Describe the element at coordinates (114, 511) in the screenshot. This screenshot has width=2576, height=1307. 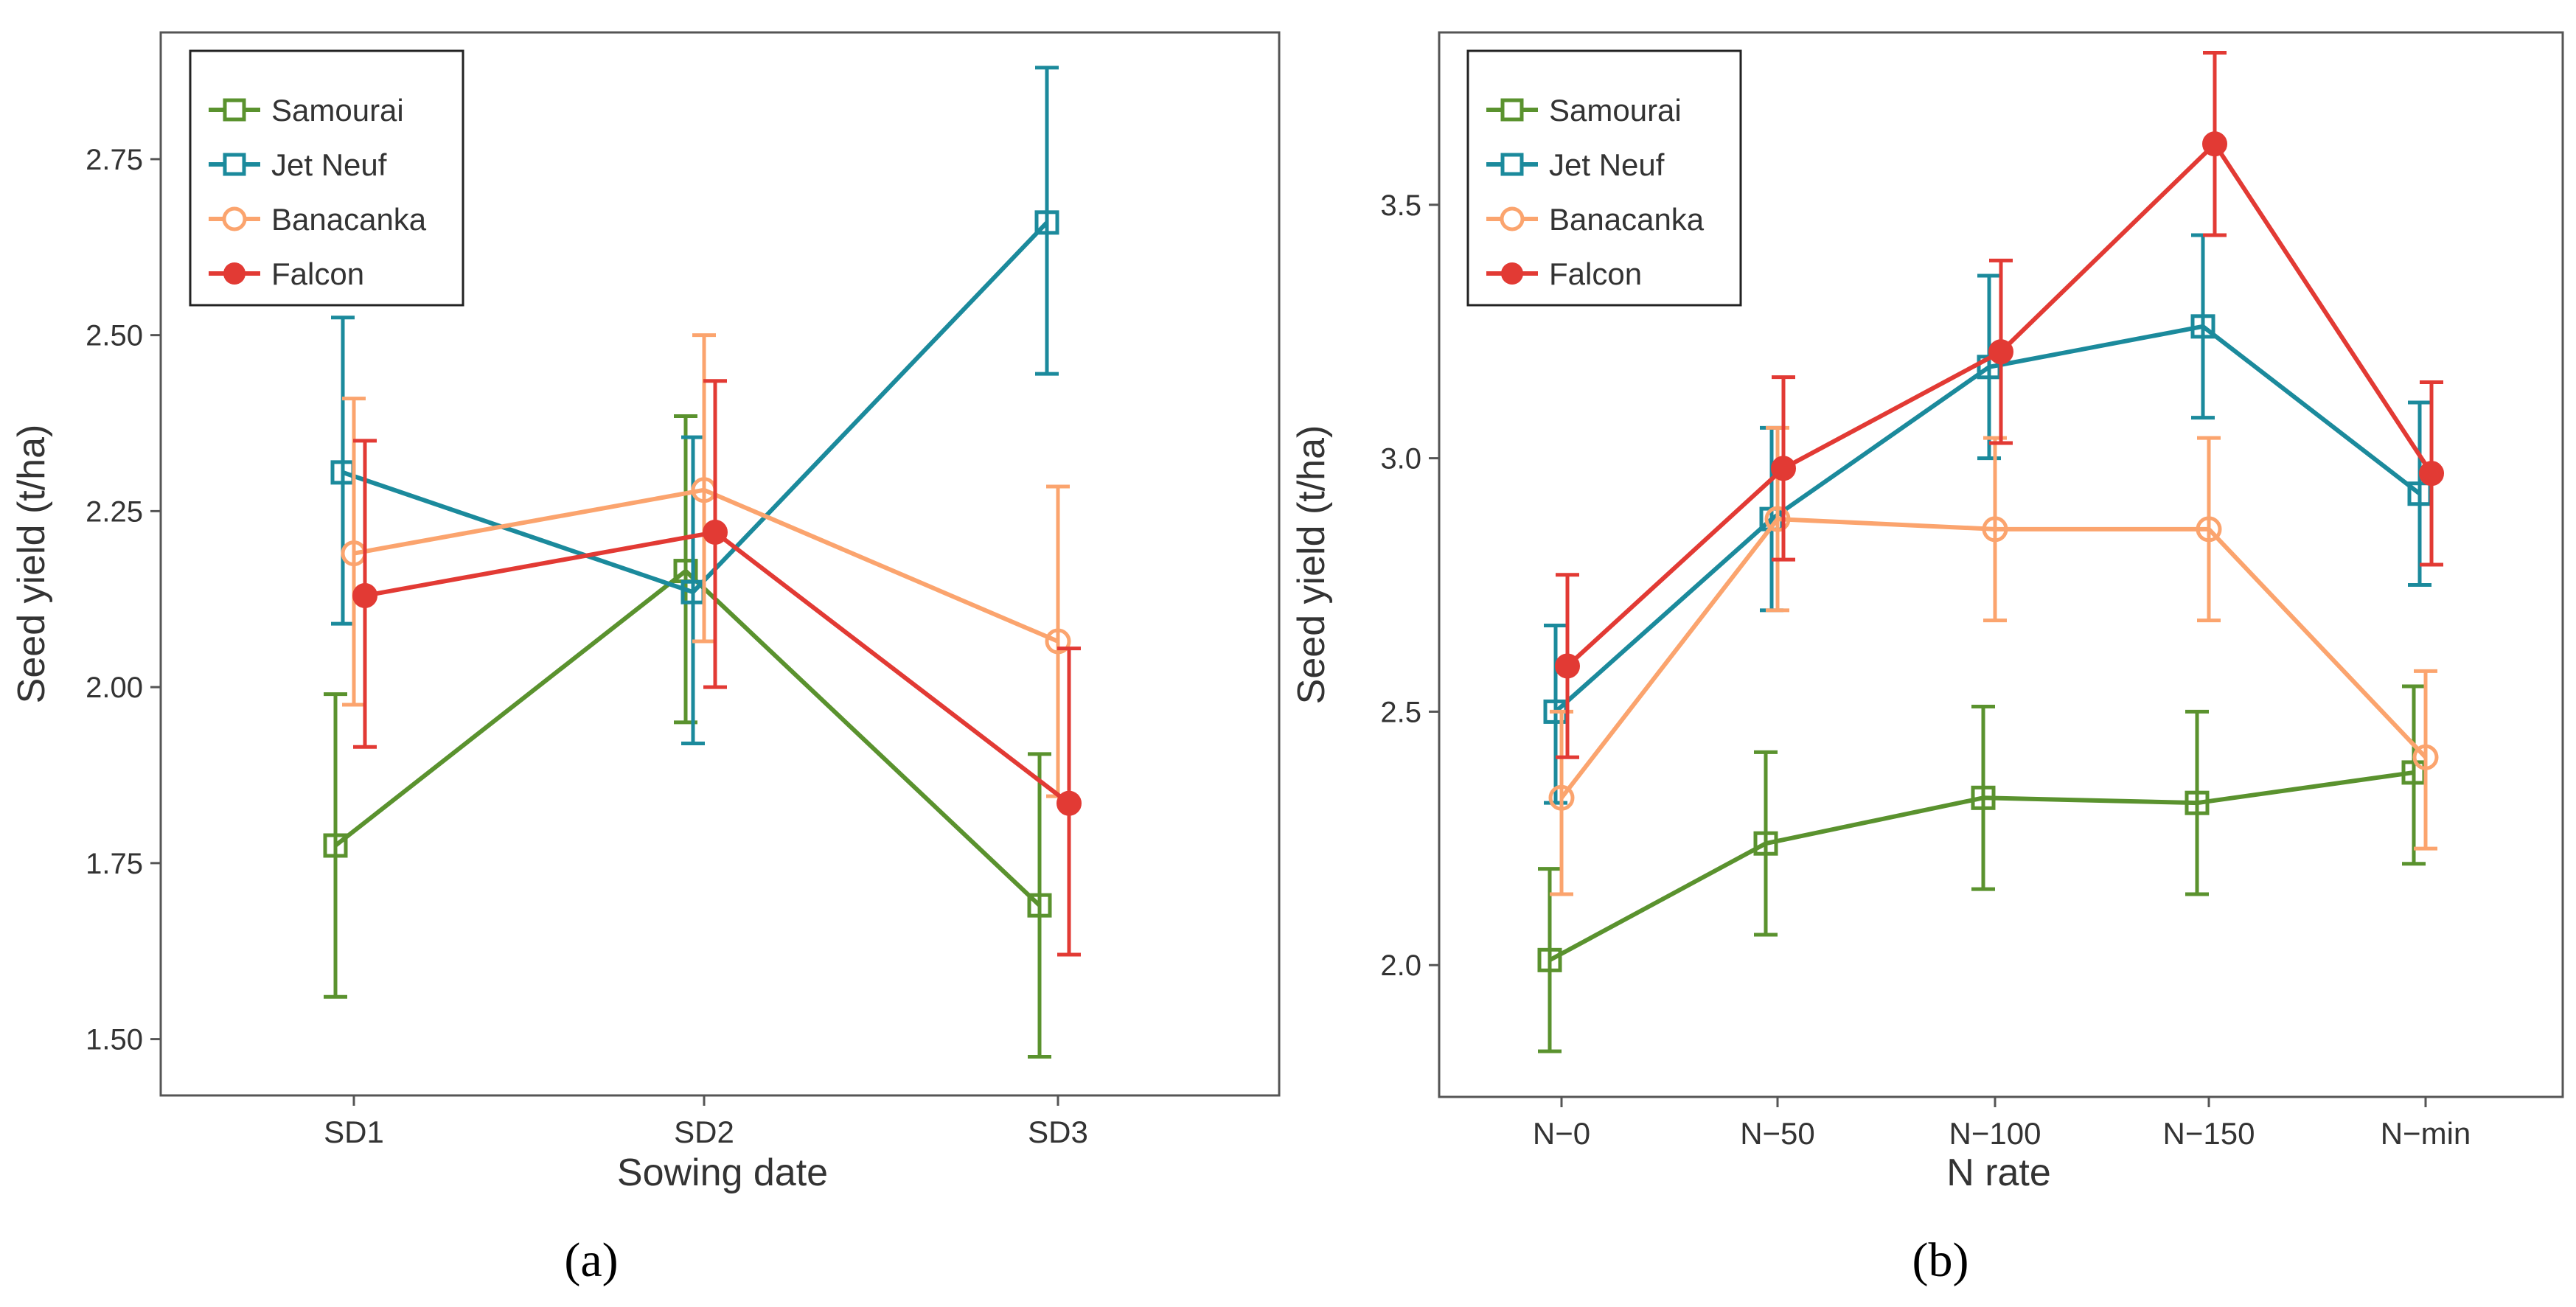
I see `y-tick-label: 2.25` at that location.